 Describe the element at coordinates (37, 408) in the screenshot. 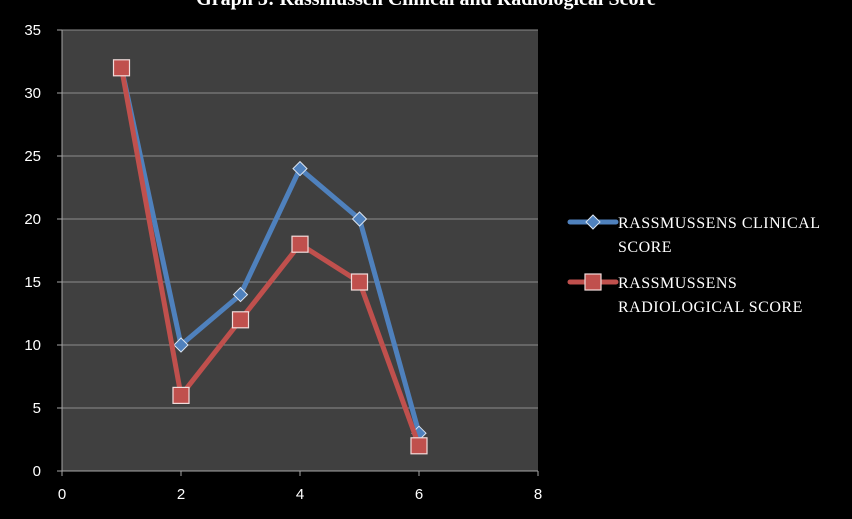

I see `y-tick-label: 5` at that location.